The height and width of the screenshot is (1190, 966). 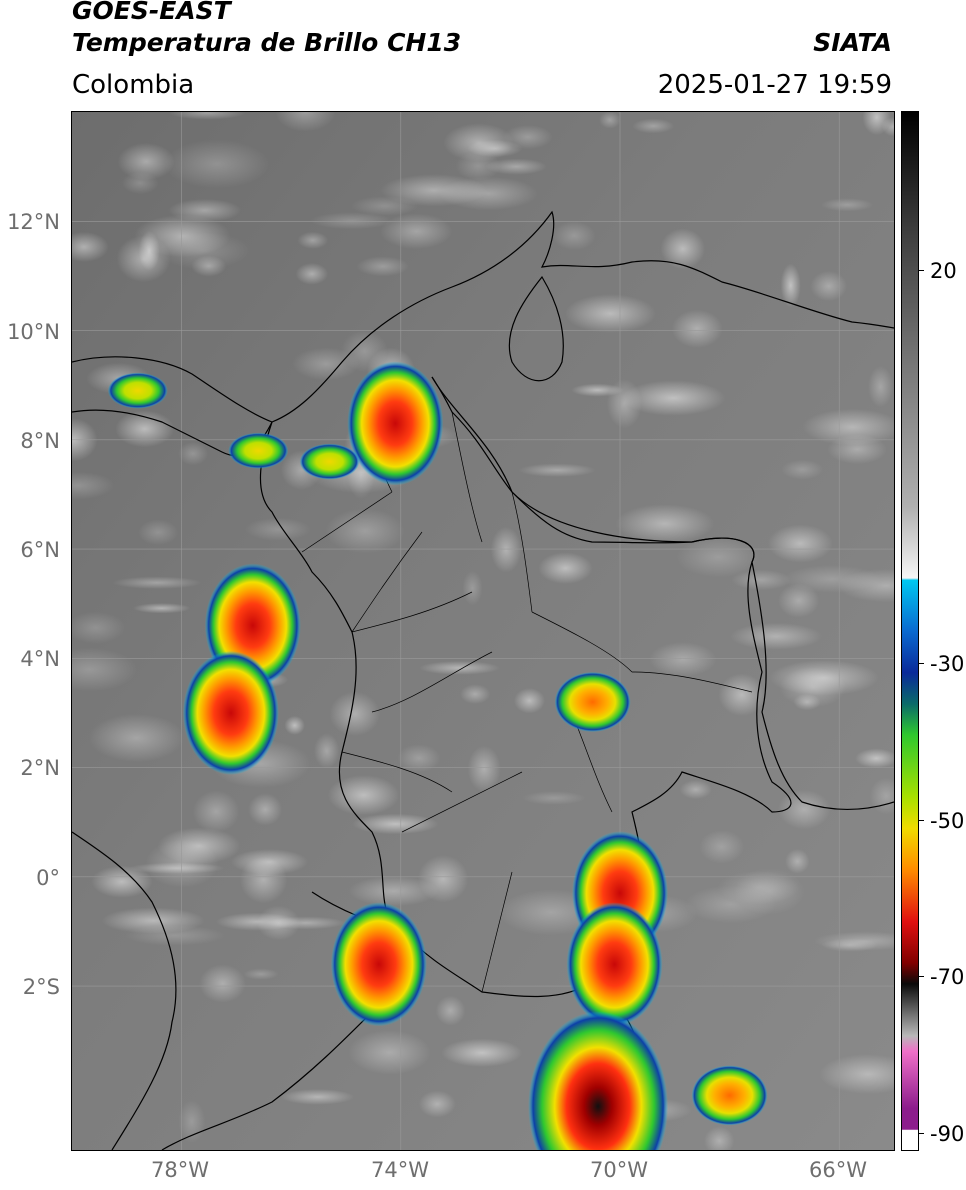 What do you see at coordinates (40, 550) in the screenshot?
I see `lat-label-6n: 6°N` at bounding box center [40, 550].